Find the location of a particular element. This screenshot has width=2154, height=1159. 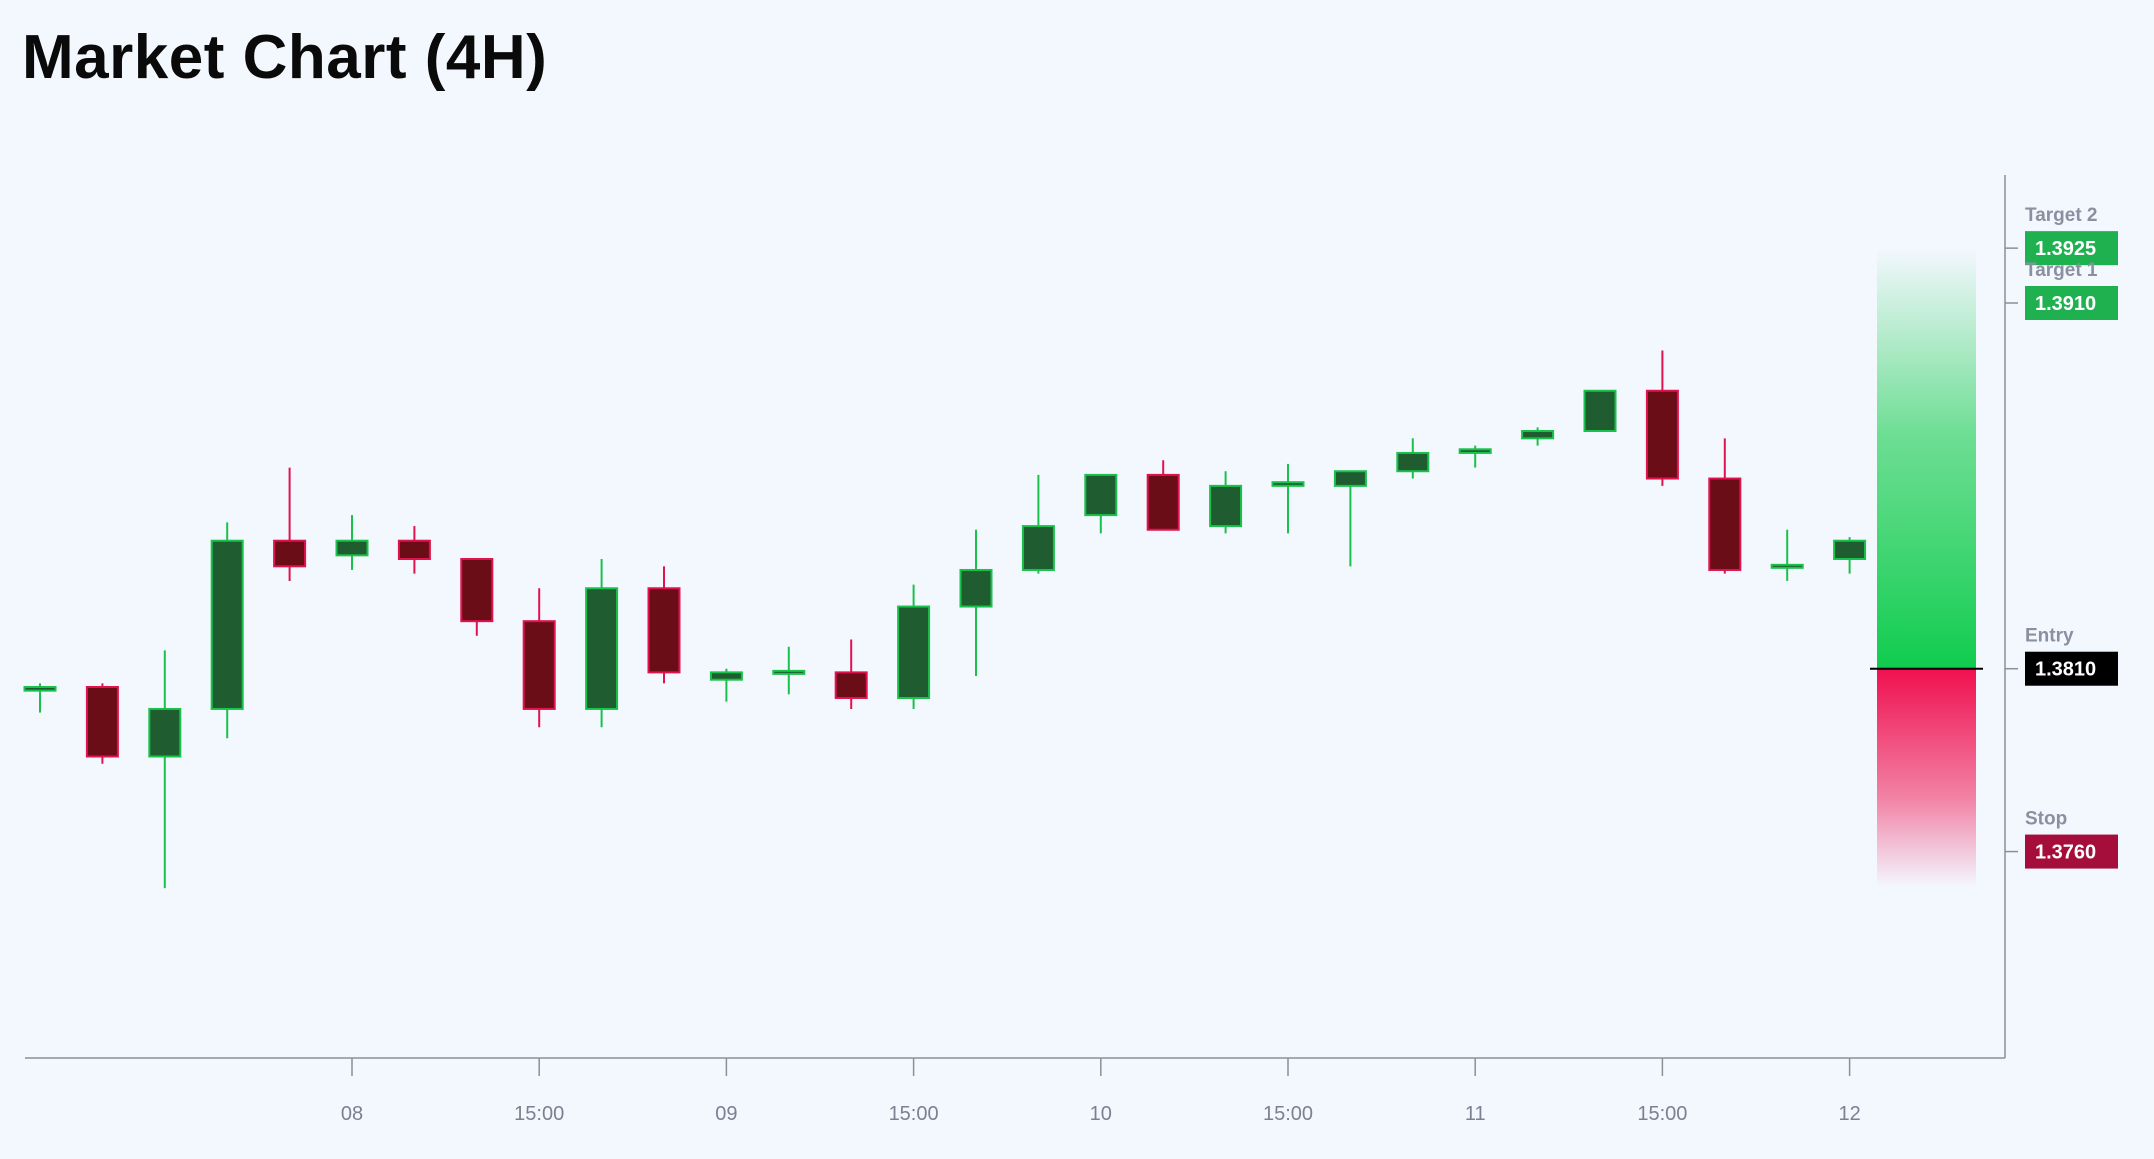

level-target-1: Target 1 1.3910 is located at coordinates (2061, 290).